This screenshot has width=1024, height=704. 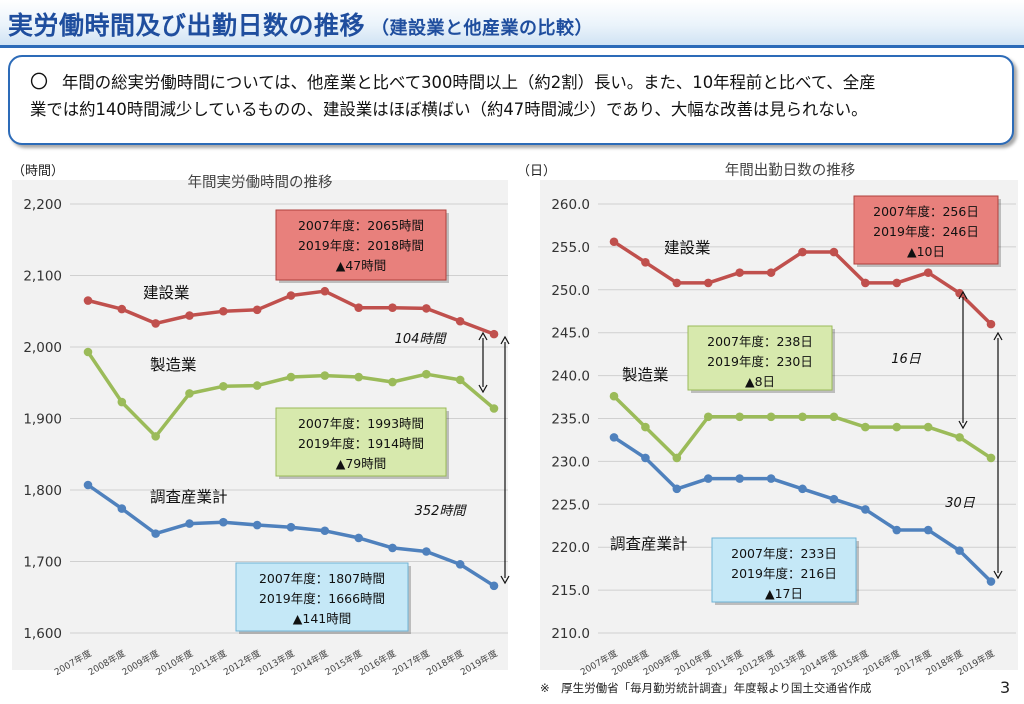 I want to click on chart-title: 年間実労働時間の推移, so click(x=260, y=182).